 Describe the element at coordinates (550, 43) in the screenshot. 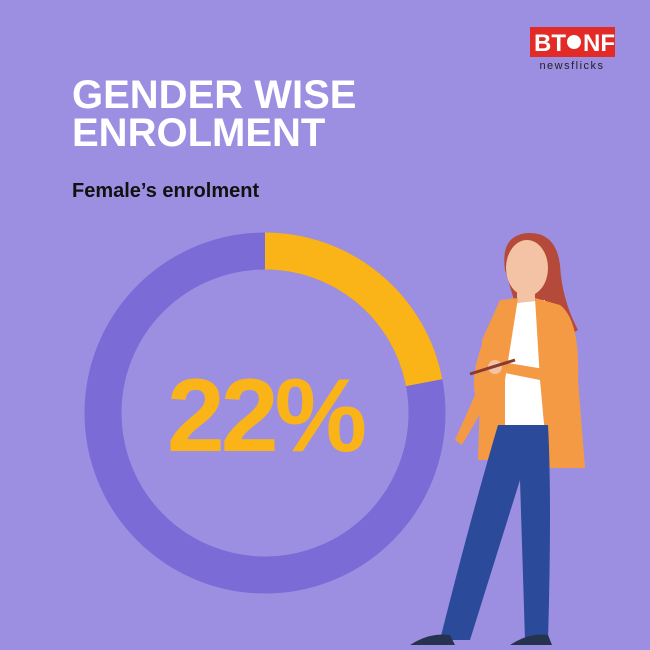

I see `logo-left: BT` at that location.